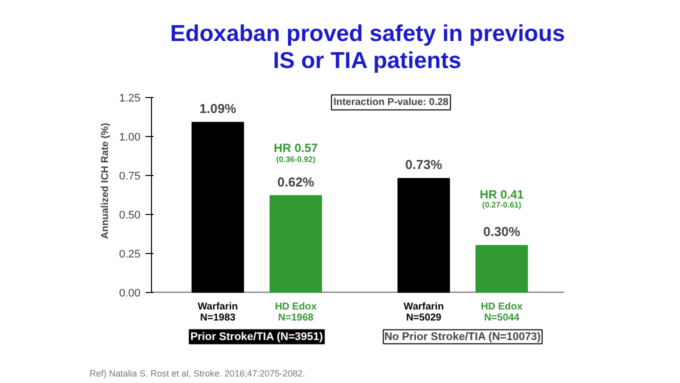  Describe the element at coordinates (502, 232) in the screenshot. I see `data-label: 0.30%` at that location.